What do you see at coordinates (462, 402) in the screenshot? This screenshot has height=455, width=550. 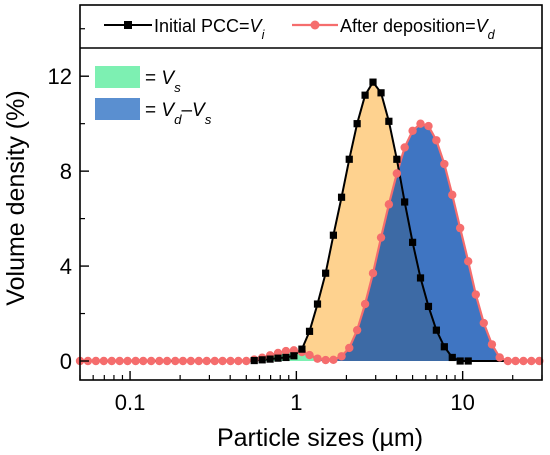 I see `x-tick-label: 10` at bounding box center [462, 402].